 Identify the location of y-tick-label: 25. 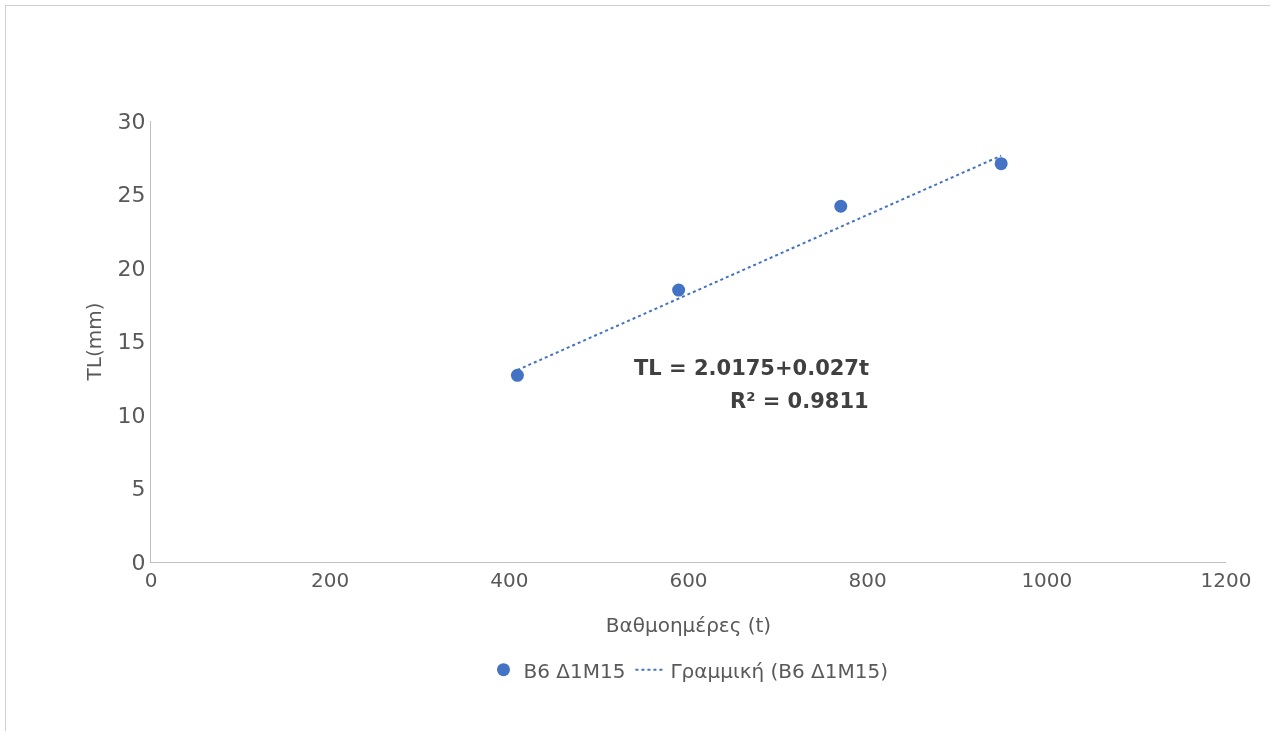
(131, 195).